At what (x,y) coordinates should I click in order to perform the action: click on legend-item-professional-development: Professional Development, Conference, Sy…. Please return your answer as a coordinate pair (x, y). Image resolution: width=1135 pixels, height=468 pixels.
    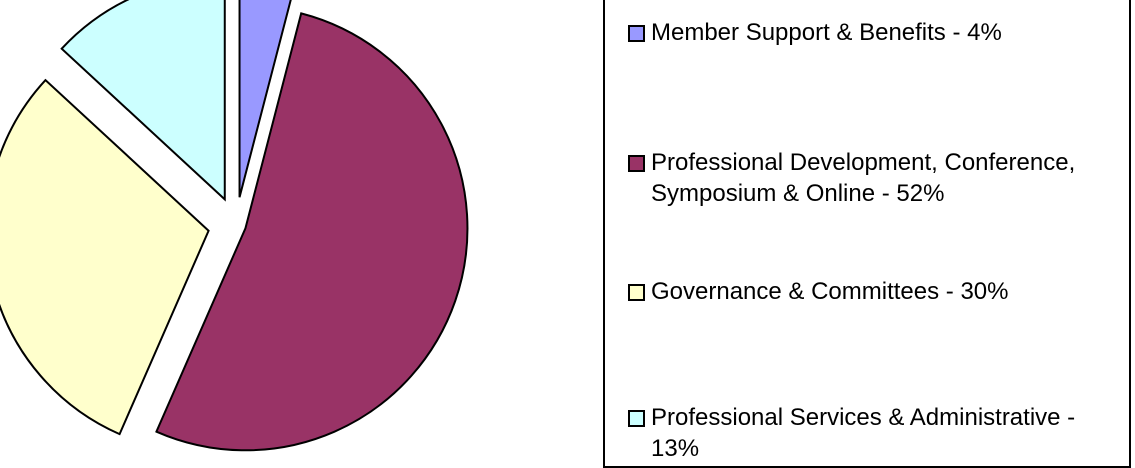
    Looking at the image, I should click on (877, 178).